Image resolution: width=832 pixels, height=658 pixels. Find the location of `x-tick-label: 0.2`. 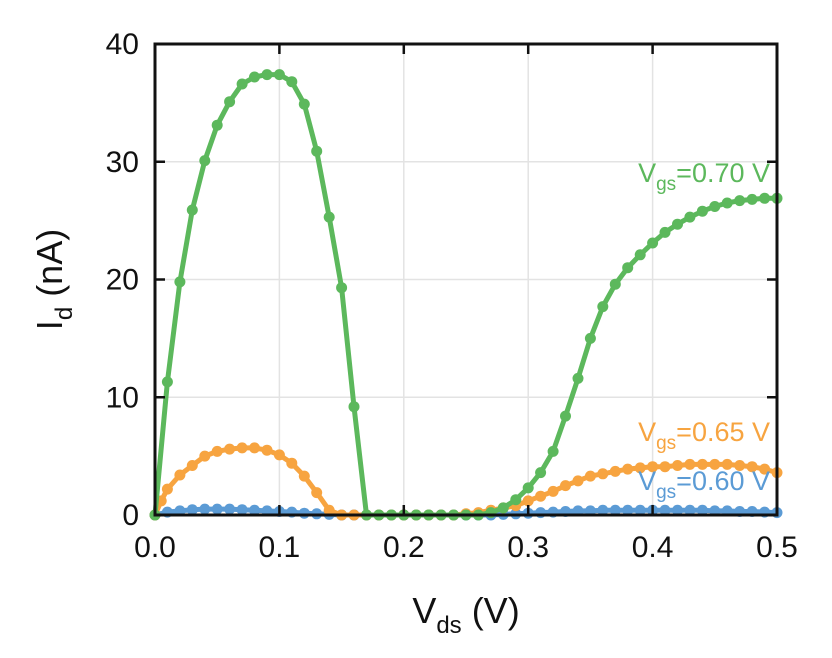

x-tick-label: 0.2 is located at coordinates (404, 547).